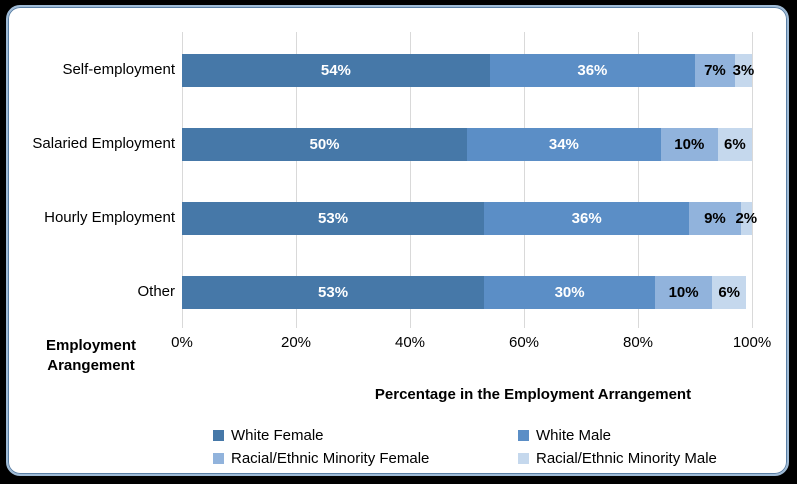 This screenshot has width=797, height=484. I want to click on legend-item: Racial/Ethnic Minority Female, so click(321, 458).